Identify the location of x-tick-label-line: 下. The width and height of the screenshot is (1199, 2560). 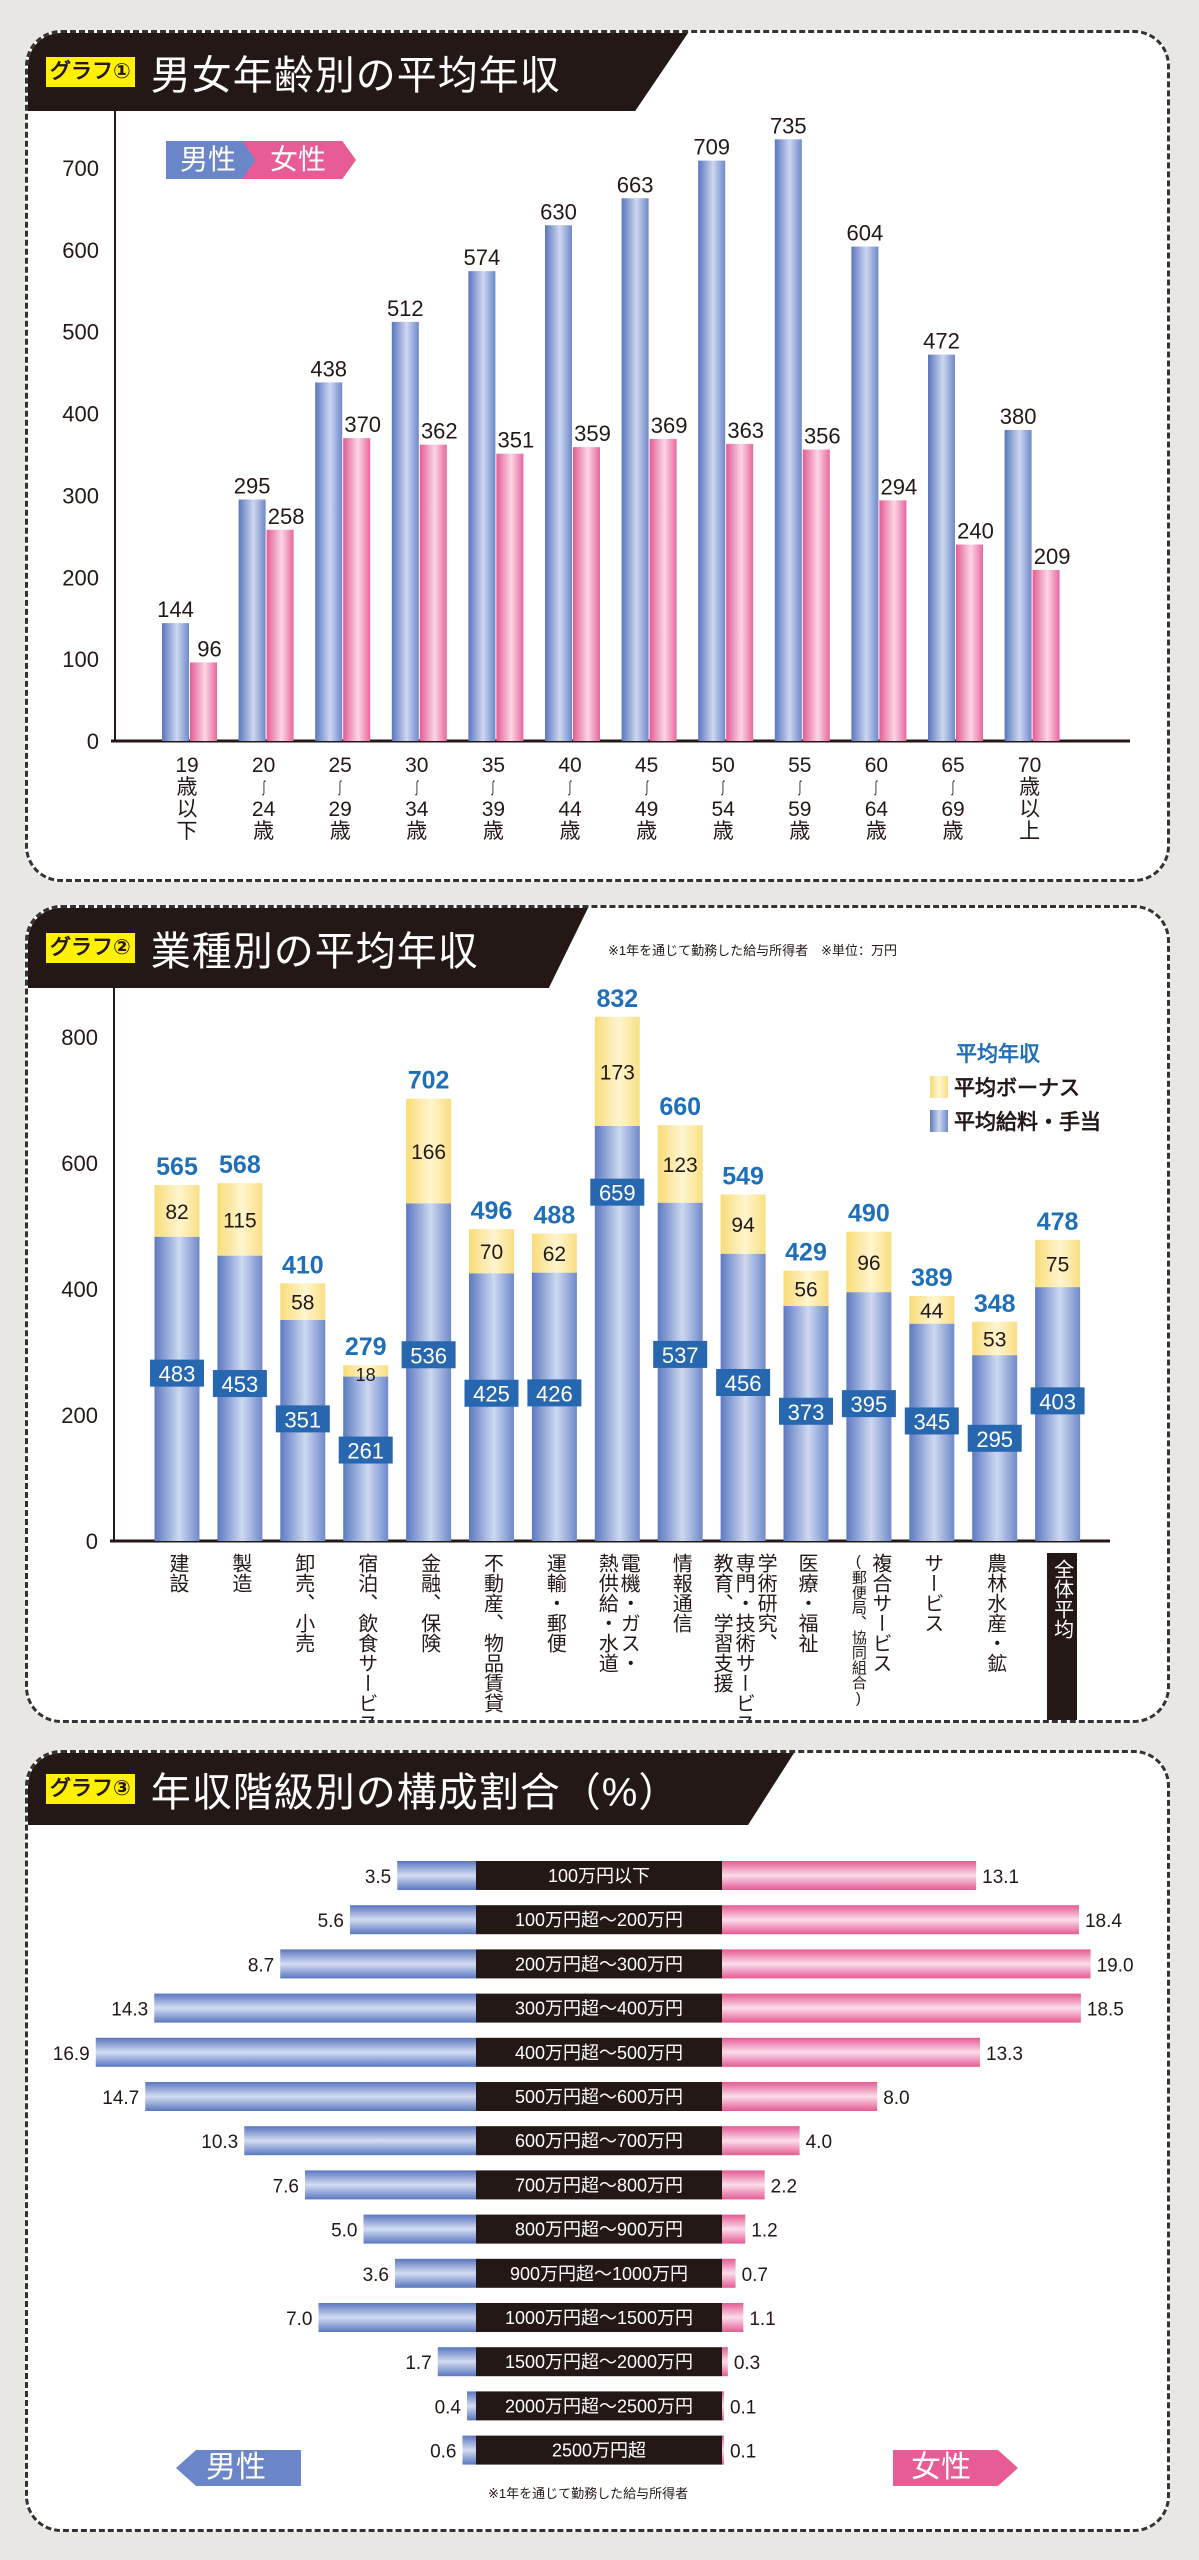
(187, 831).